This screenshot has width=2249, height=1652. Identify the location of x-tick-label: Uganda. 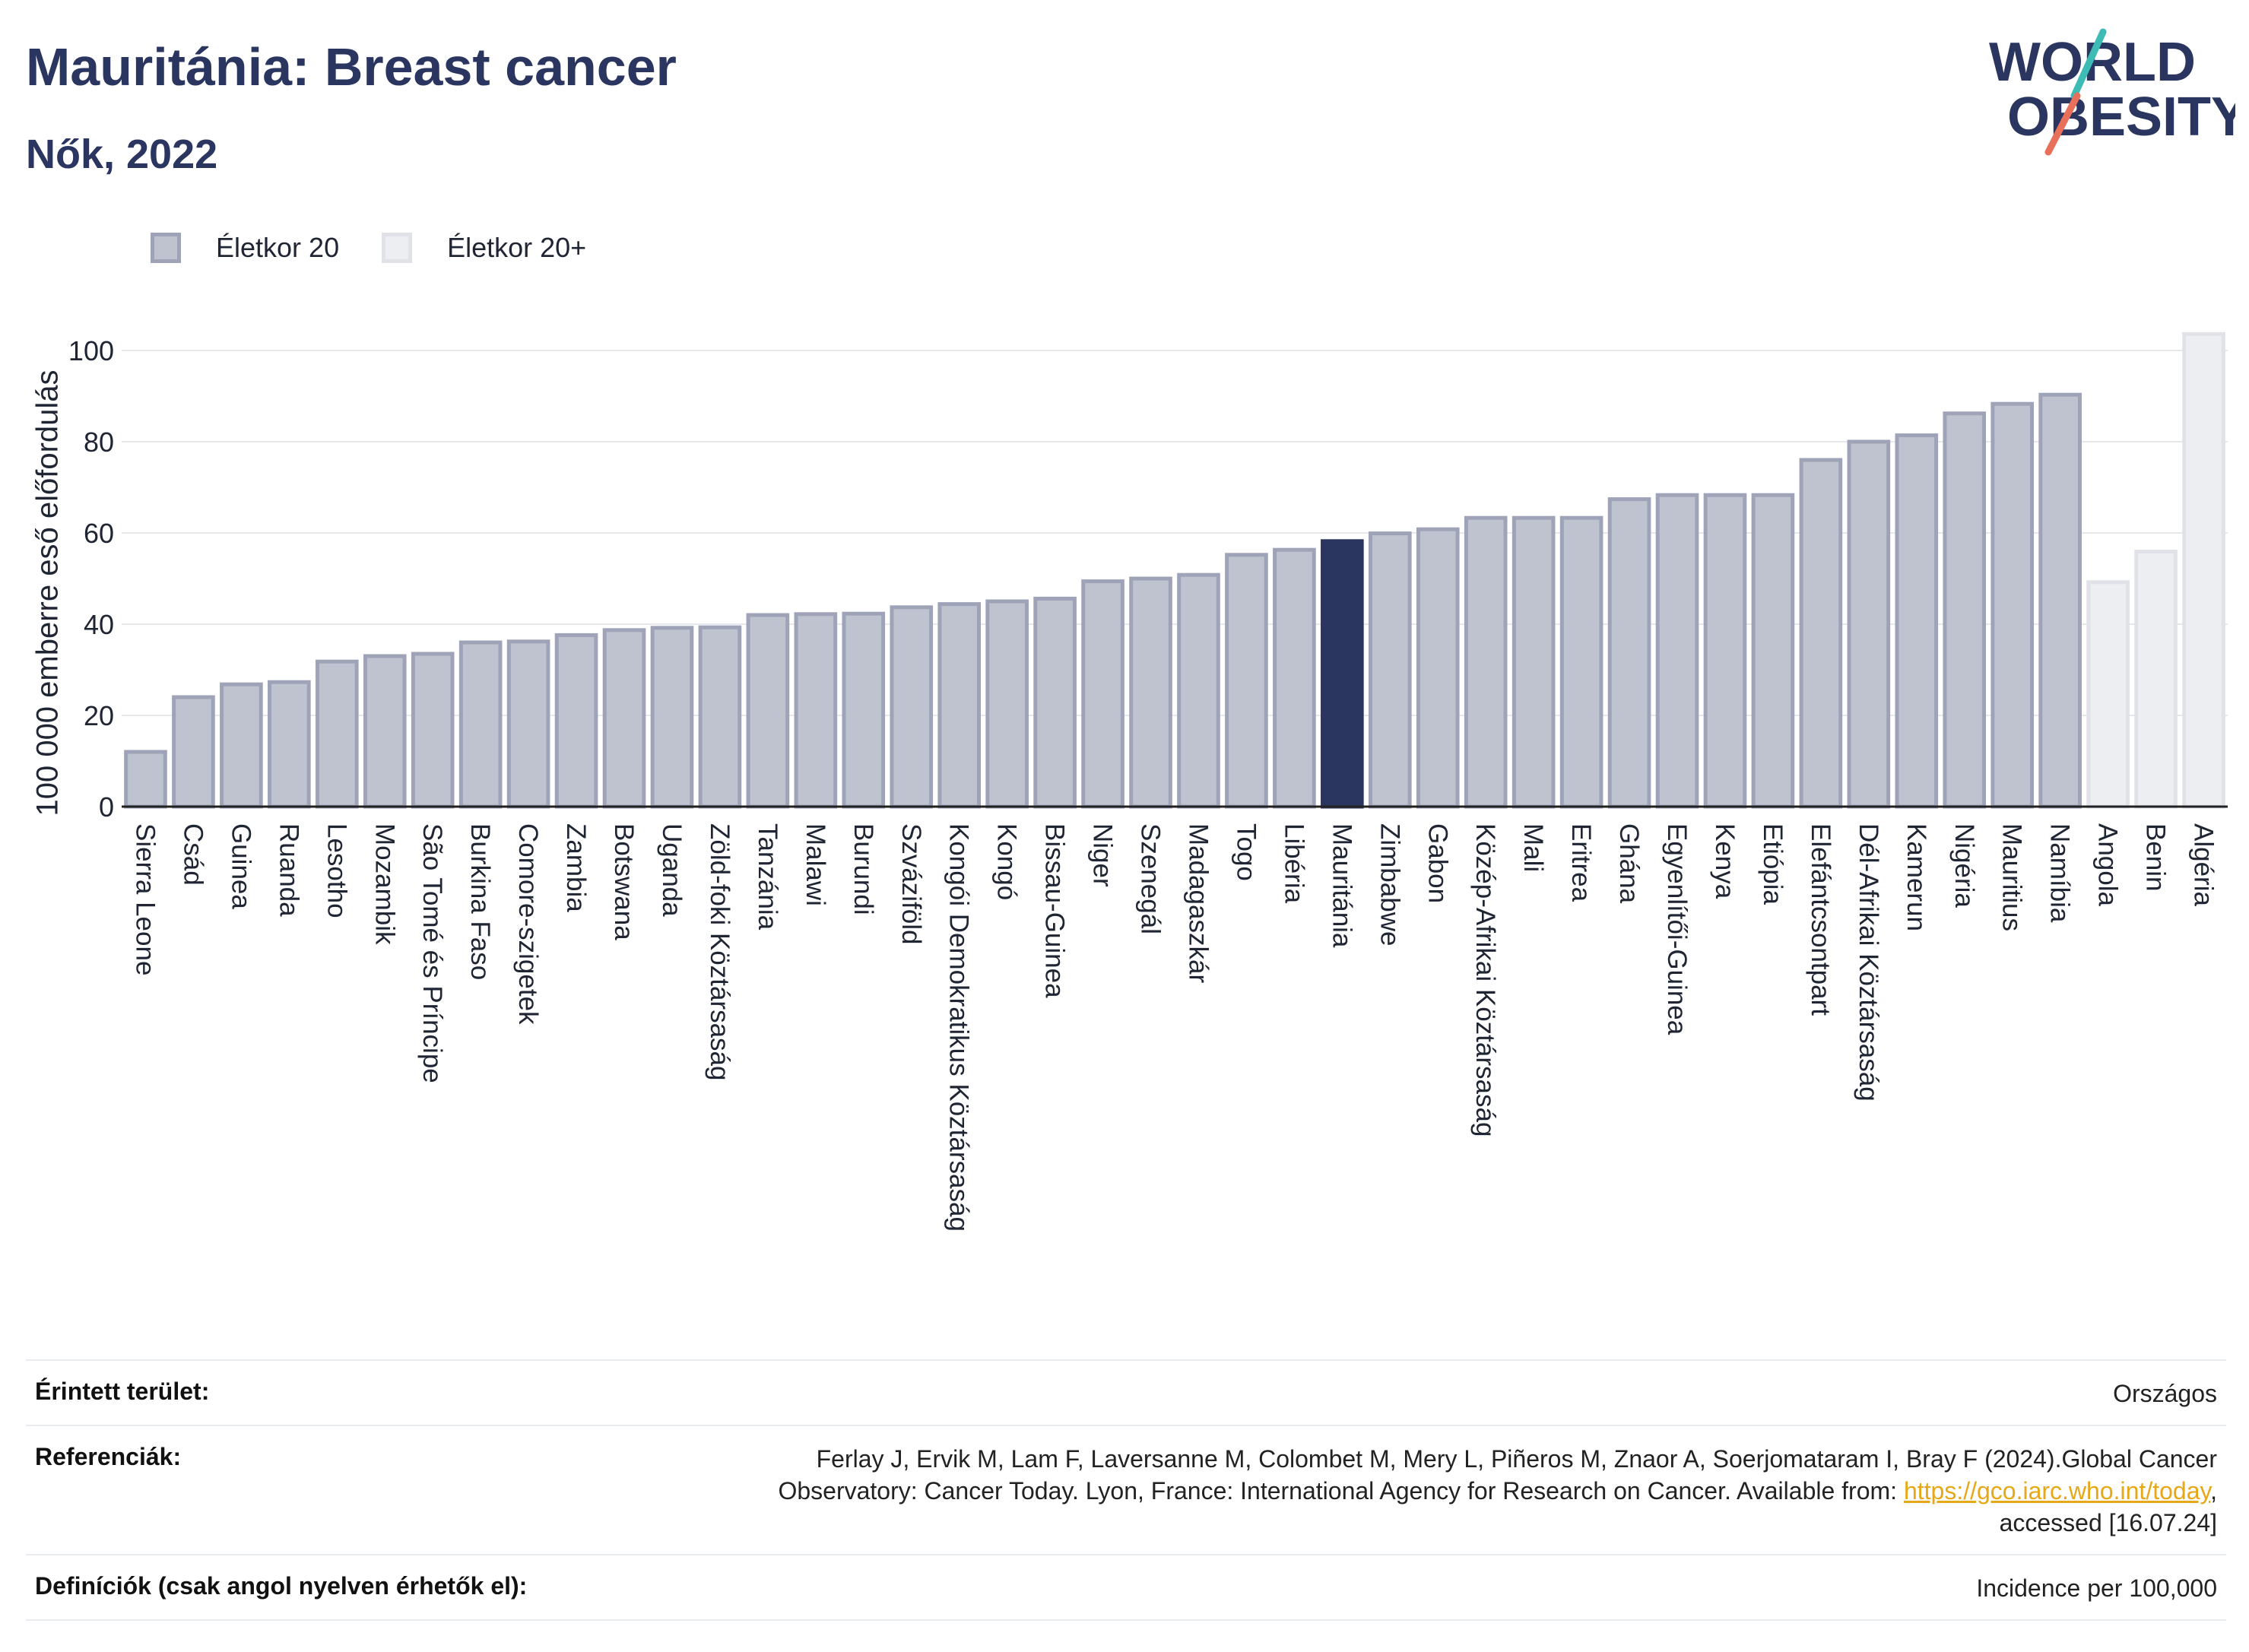
(672, 870).